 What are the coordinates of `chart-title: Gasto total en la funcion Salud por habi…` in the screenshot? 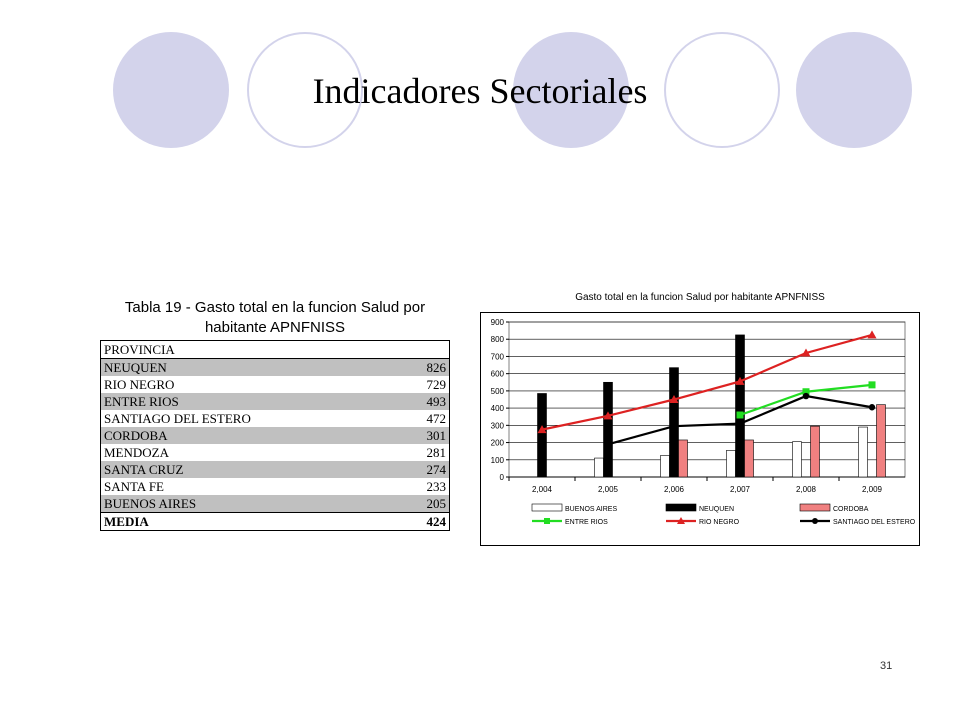 It's located at (700, 297).